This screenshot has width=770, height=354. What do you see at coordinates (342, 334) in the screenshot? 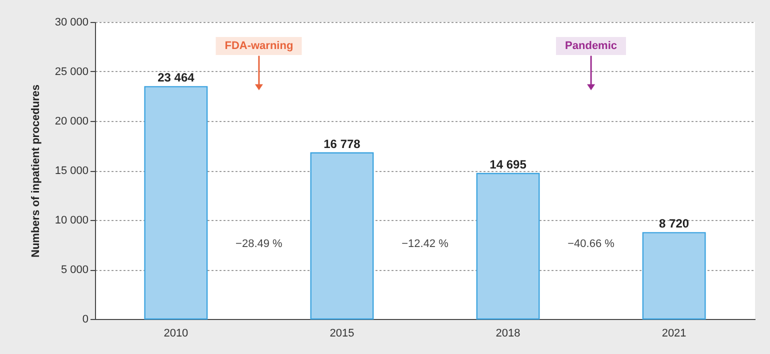
I see `x-tick-label: 2015` at bounding box center [342, 334].